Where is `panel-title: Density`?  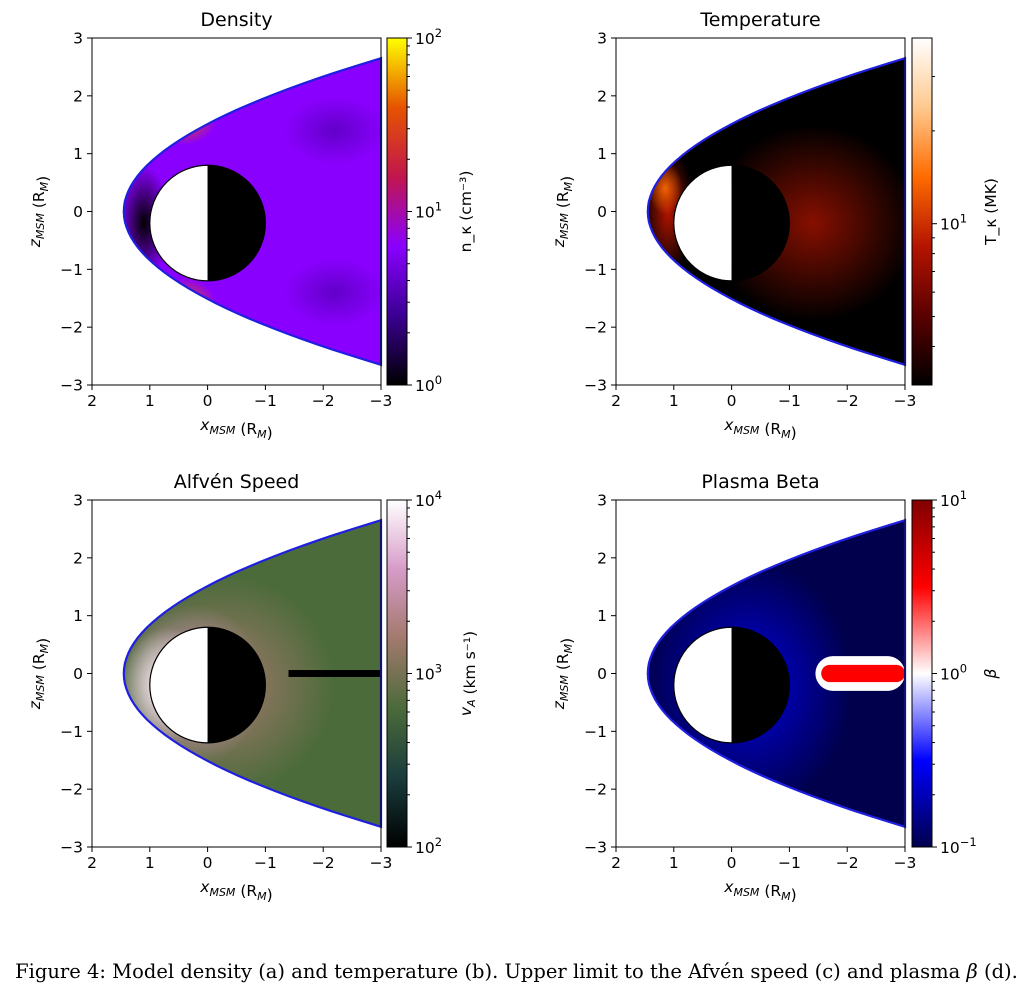 panel-title: Density is located at coordinates (236, 20).